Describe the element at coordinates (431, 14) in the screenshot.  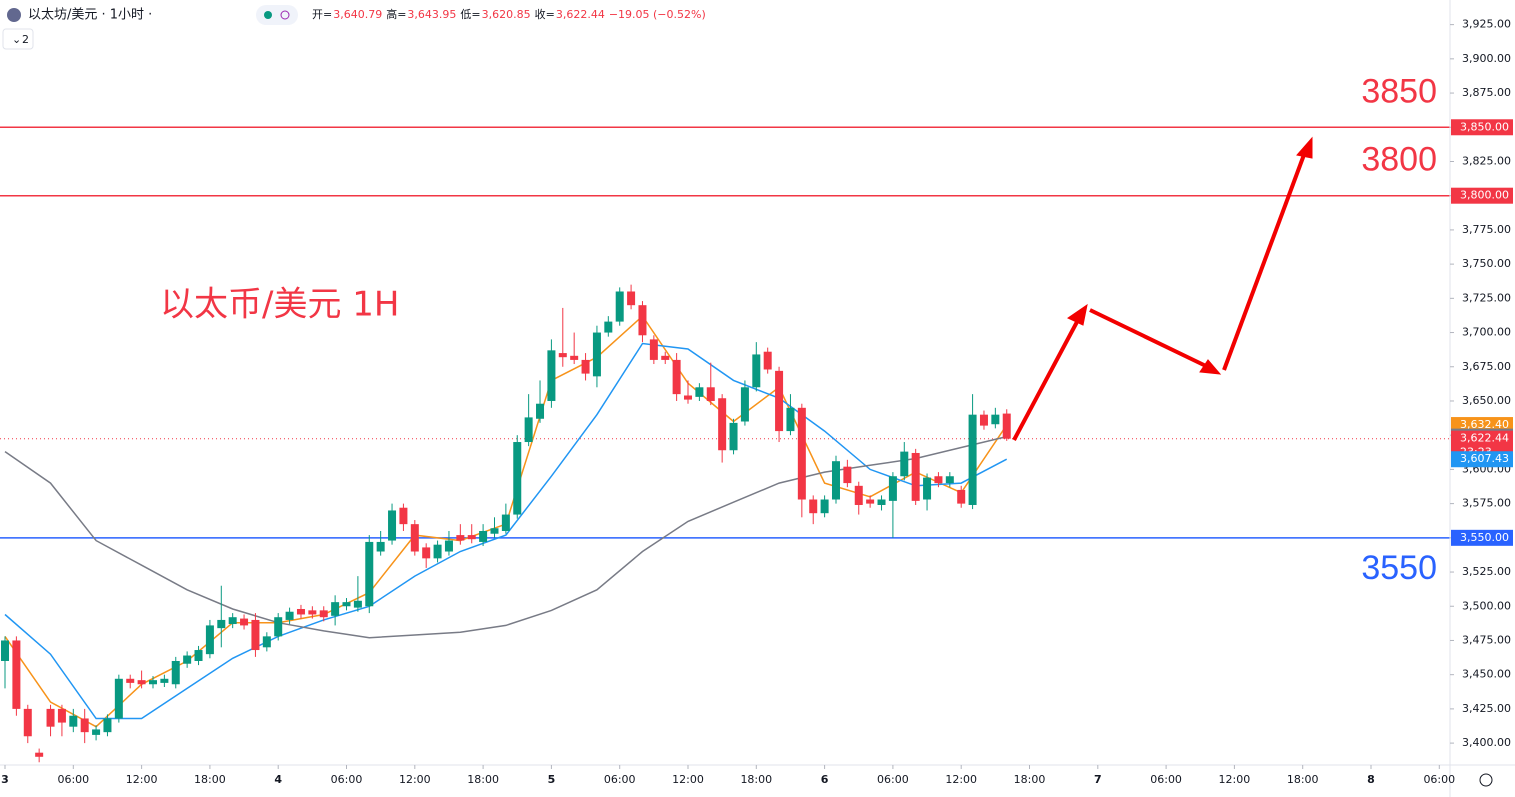
I see `ohlc-value: 3,643.95` at that location.